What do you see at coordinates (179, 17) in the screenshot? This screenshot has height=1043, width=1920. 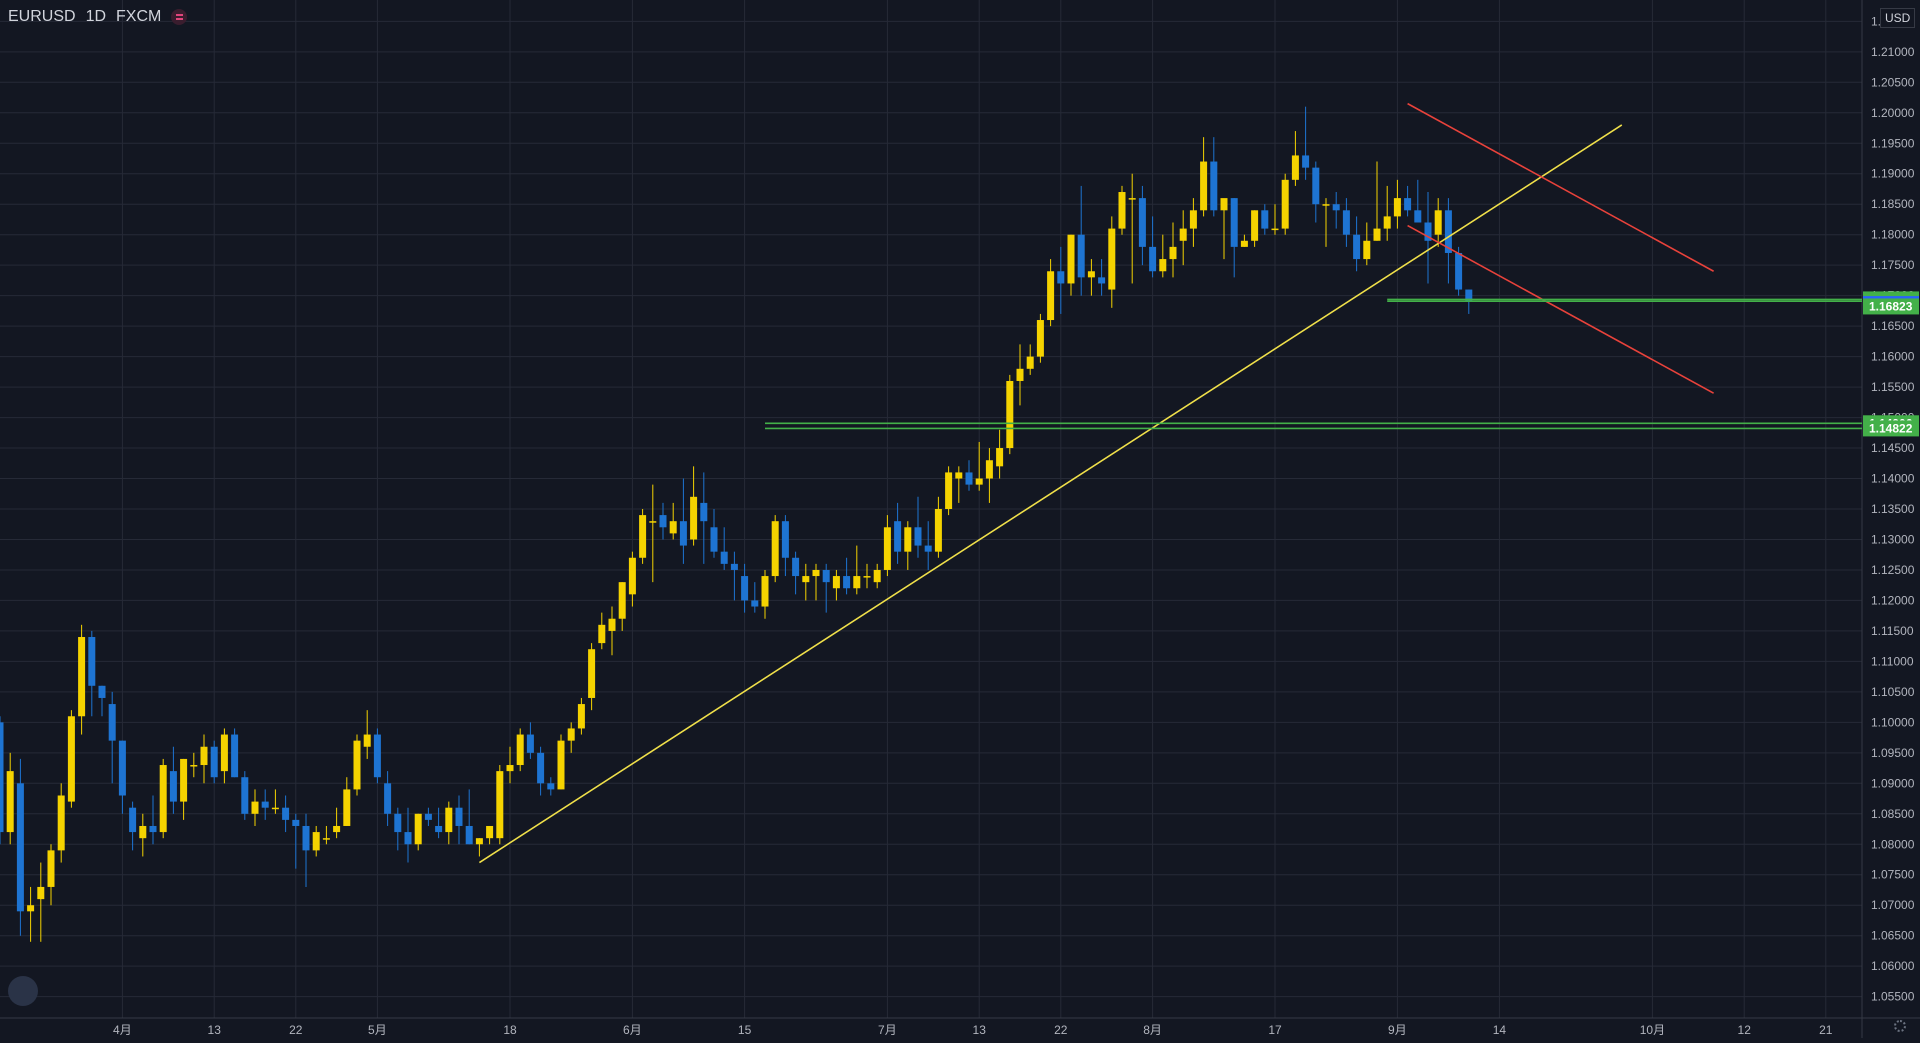 I see `menu-icon` at bounding box center [179, 17].